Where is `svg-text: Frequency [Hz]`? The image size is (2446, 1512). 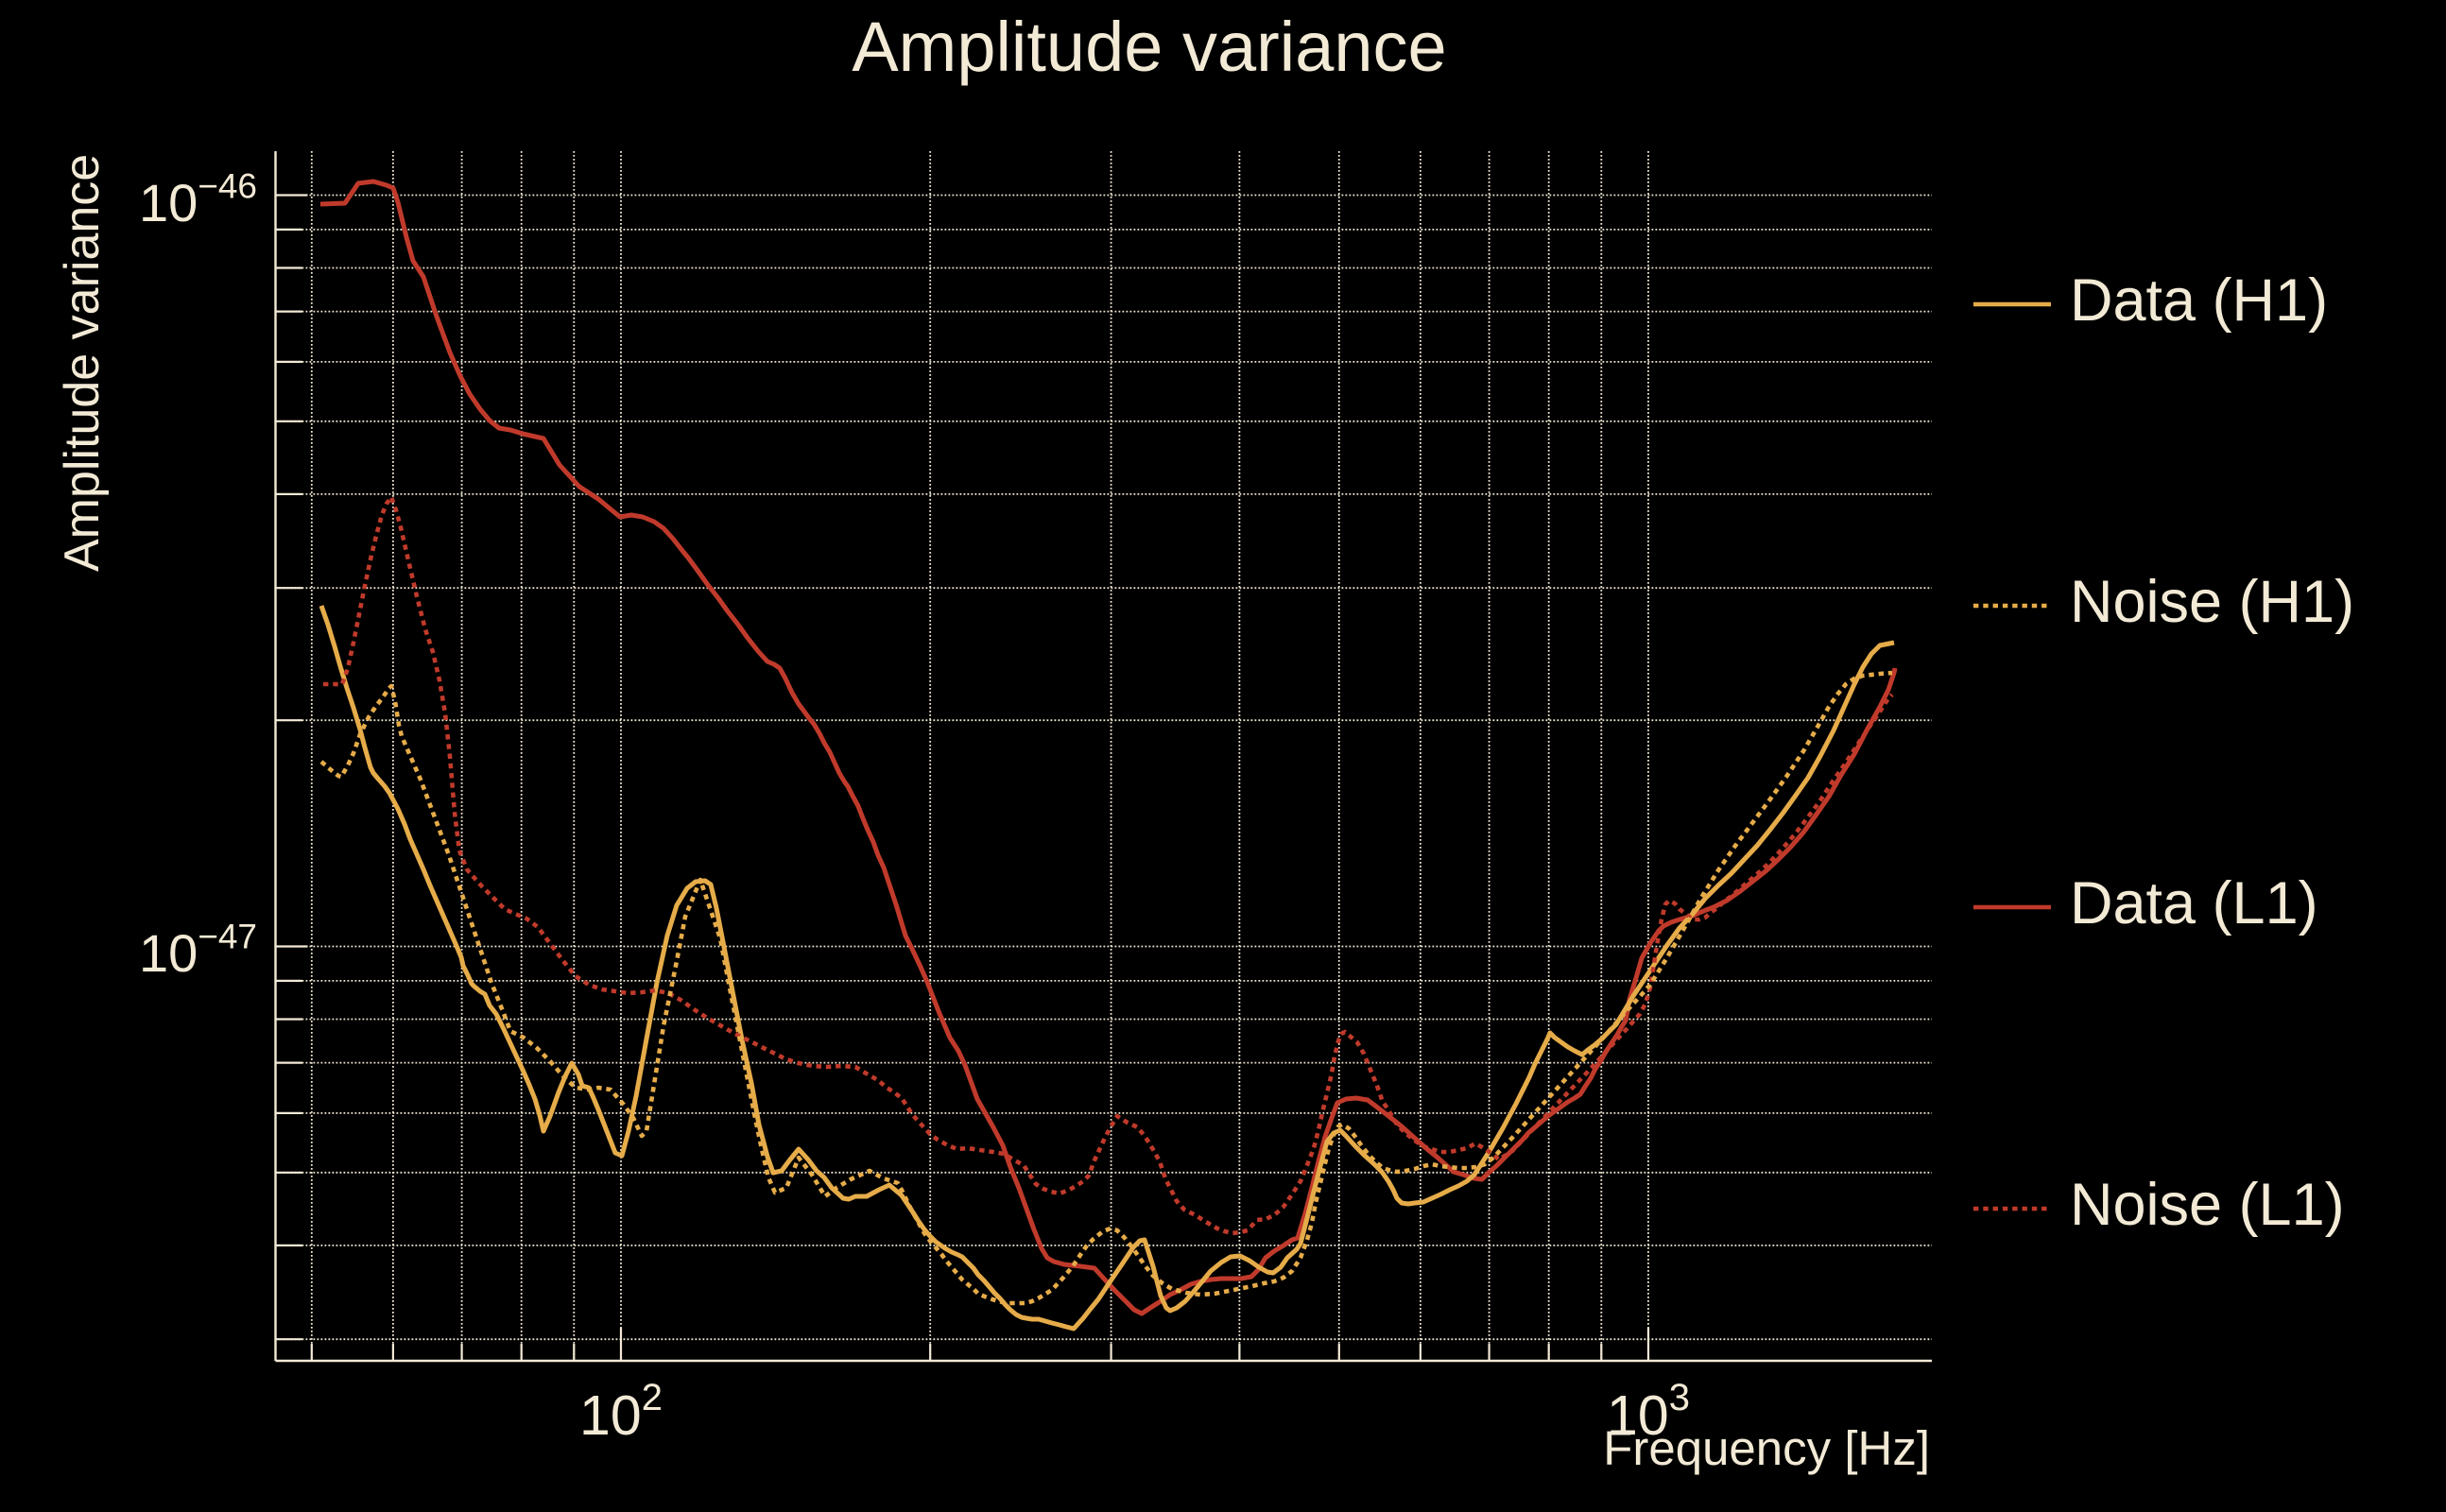
svg-text: Frequency [Hz] is located at coordinates (1766, 1448).